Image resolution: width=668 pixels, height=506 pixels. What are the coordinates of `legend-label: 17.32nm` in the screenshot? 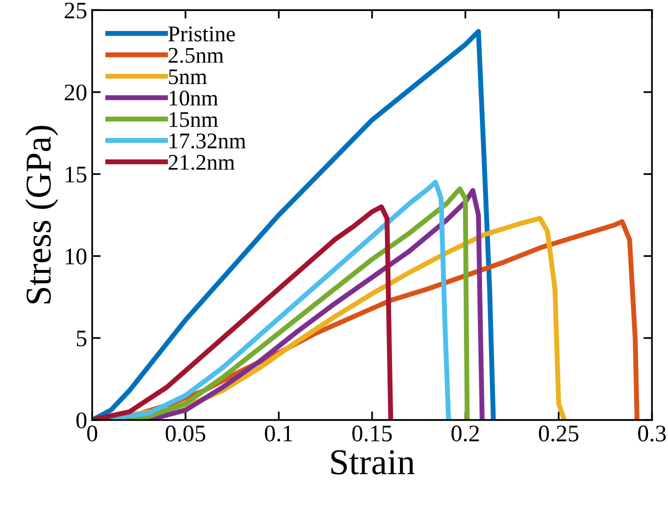 It's located at (208, 141).